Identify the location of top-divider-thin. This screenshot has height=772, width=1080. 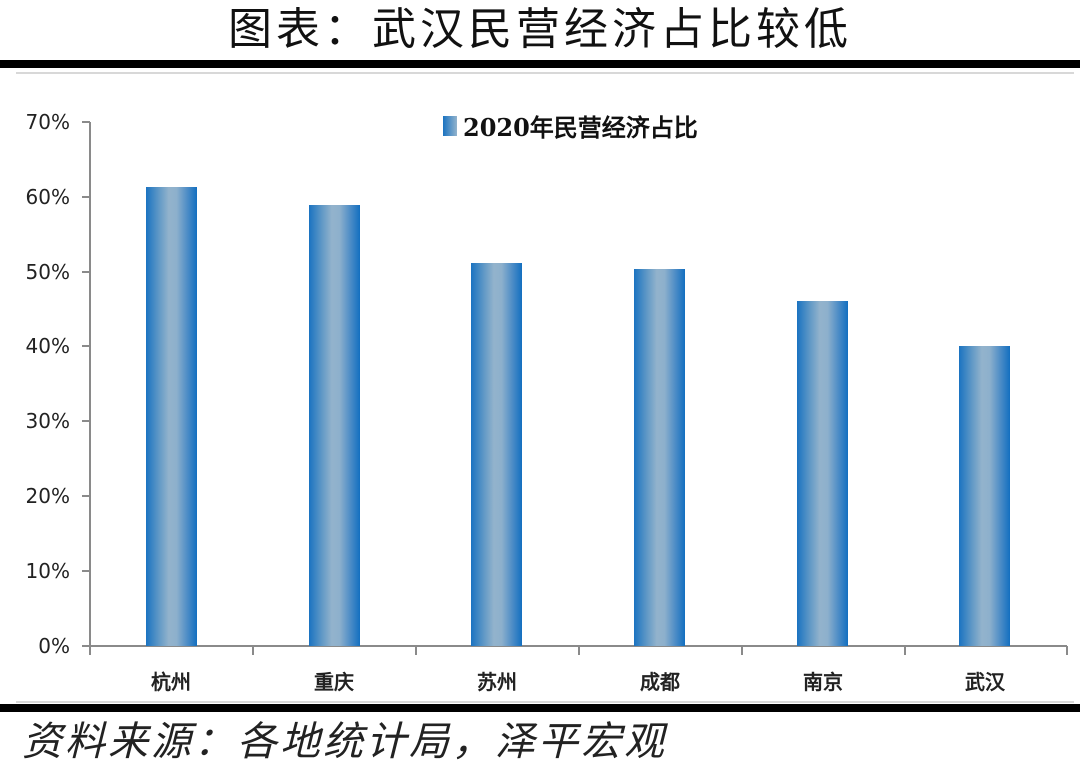
(545, 73).